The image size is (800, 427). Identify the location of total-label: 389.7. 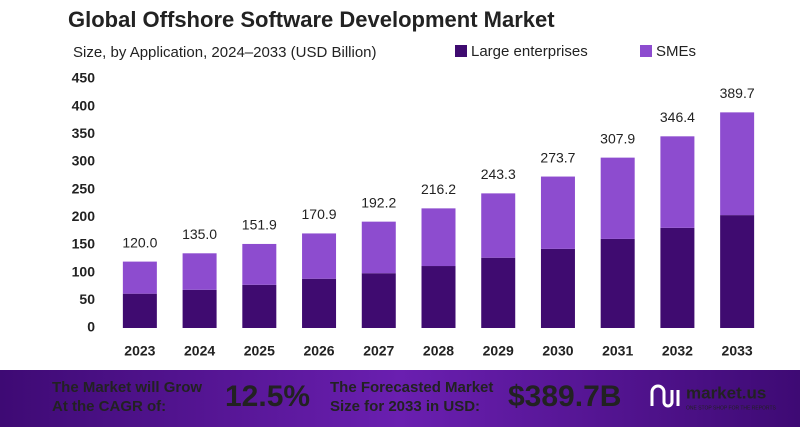
(737, 93).